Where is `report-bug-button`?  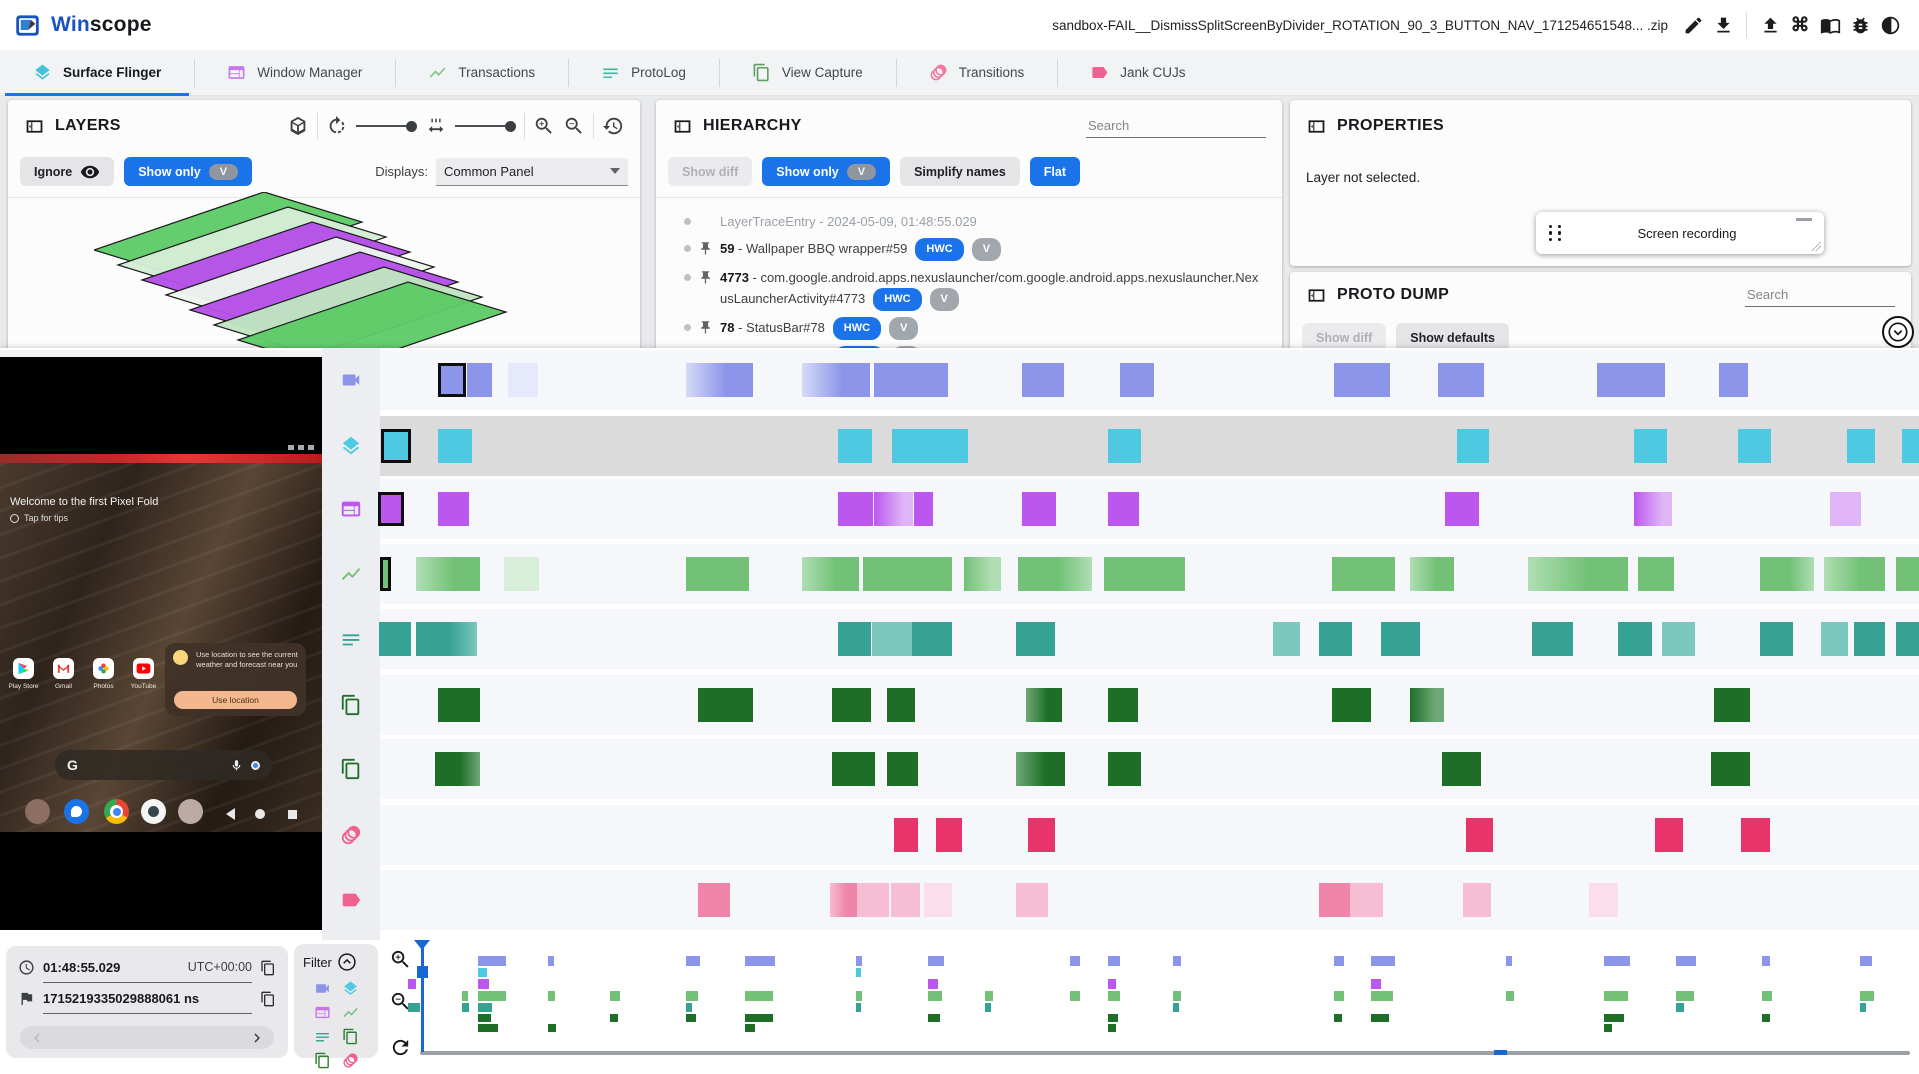
report-bug-button is located at coordinates (1860, 25).